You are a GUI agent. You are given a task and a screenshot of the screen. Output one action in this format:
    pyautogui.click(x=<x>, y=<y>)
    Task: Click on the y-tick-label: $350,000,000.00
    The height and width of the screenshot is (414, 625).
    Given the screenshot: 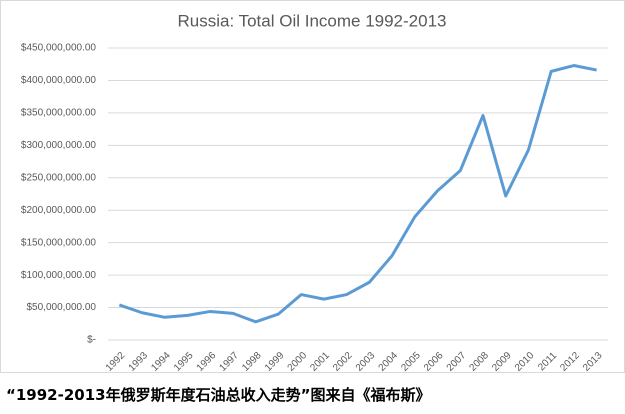 What is the action you would take?
    pyautogui.click(x=59, y=113)
    